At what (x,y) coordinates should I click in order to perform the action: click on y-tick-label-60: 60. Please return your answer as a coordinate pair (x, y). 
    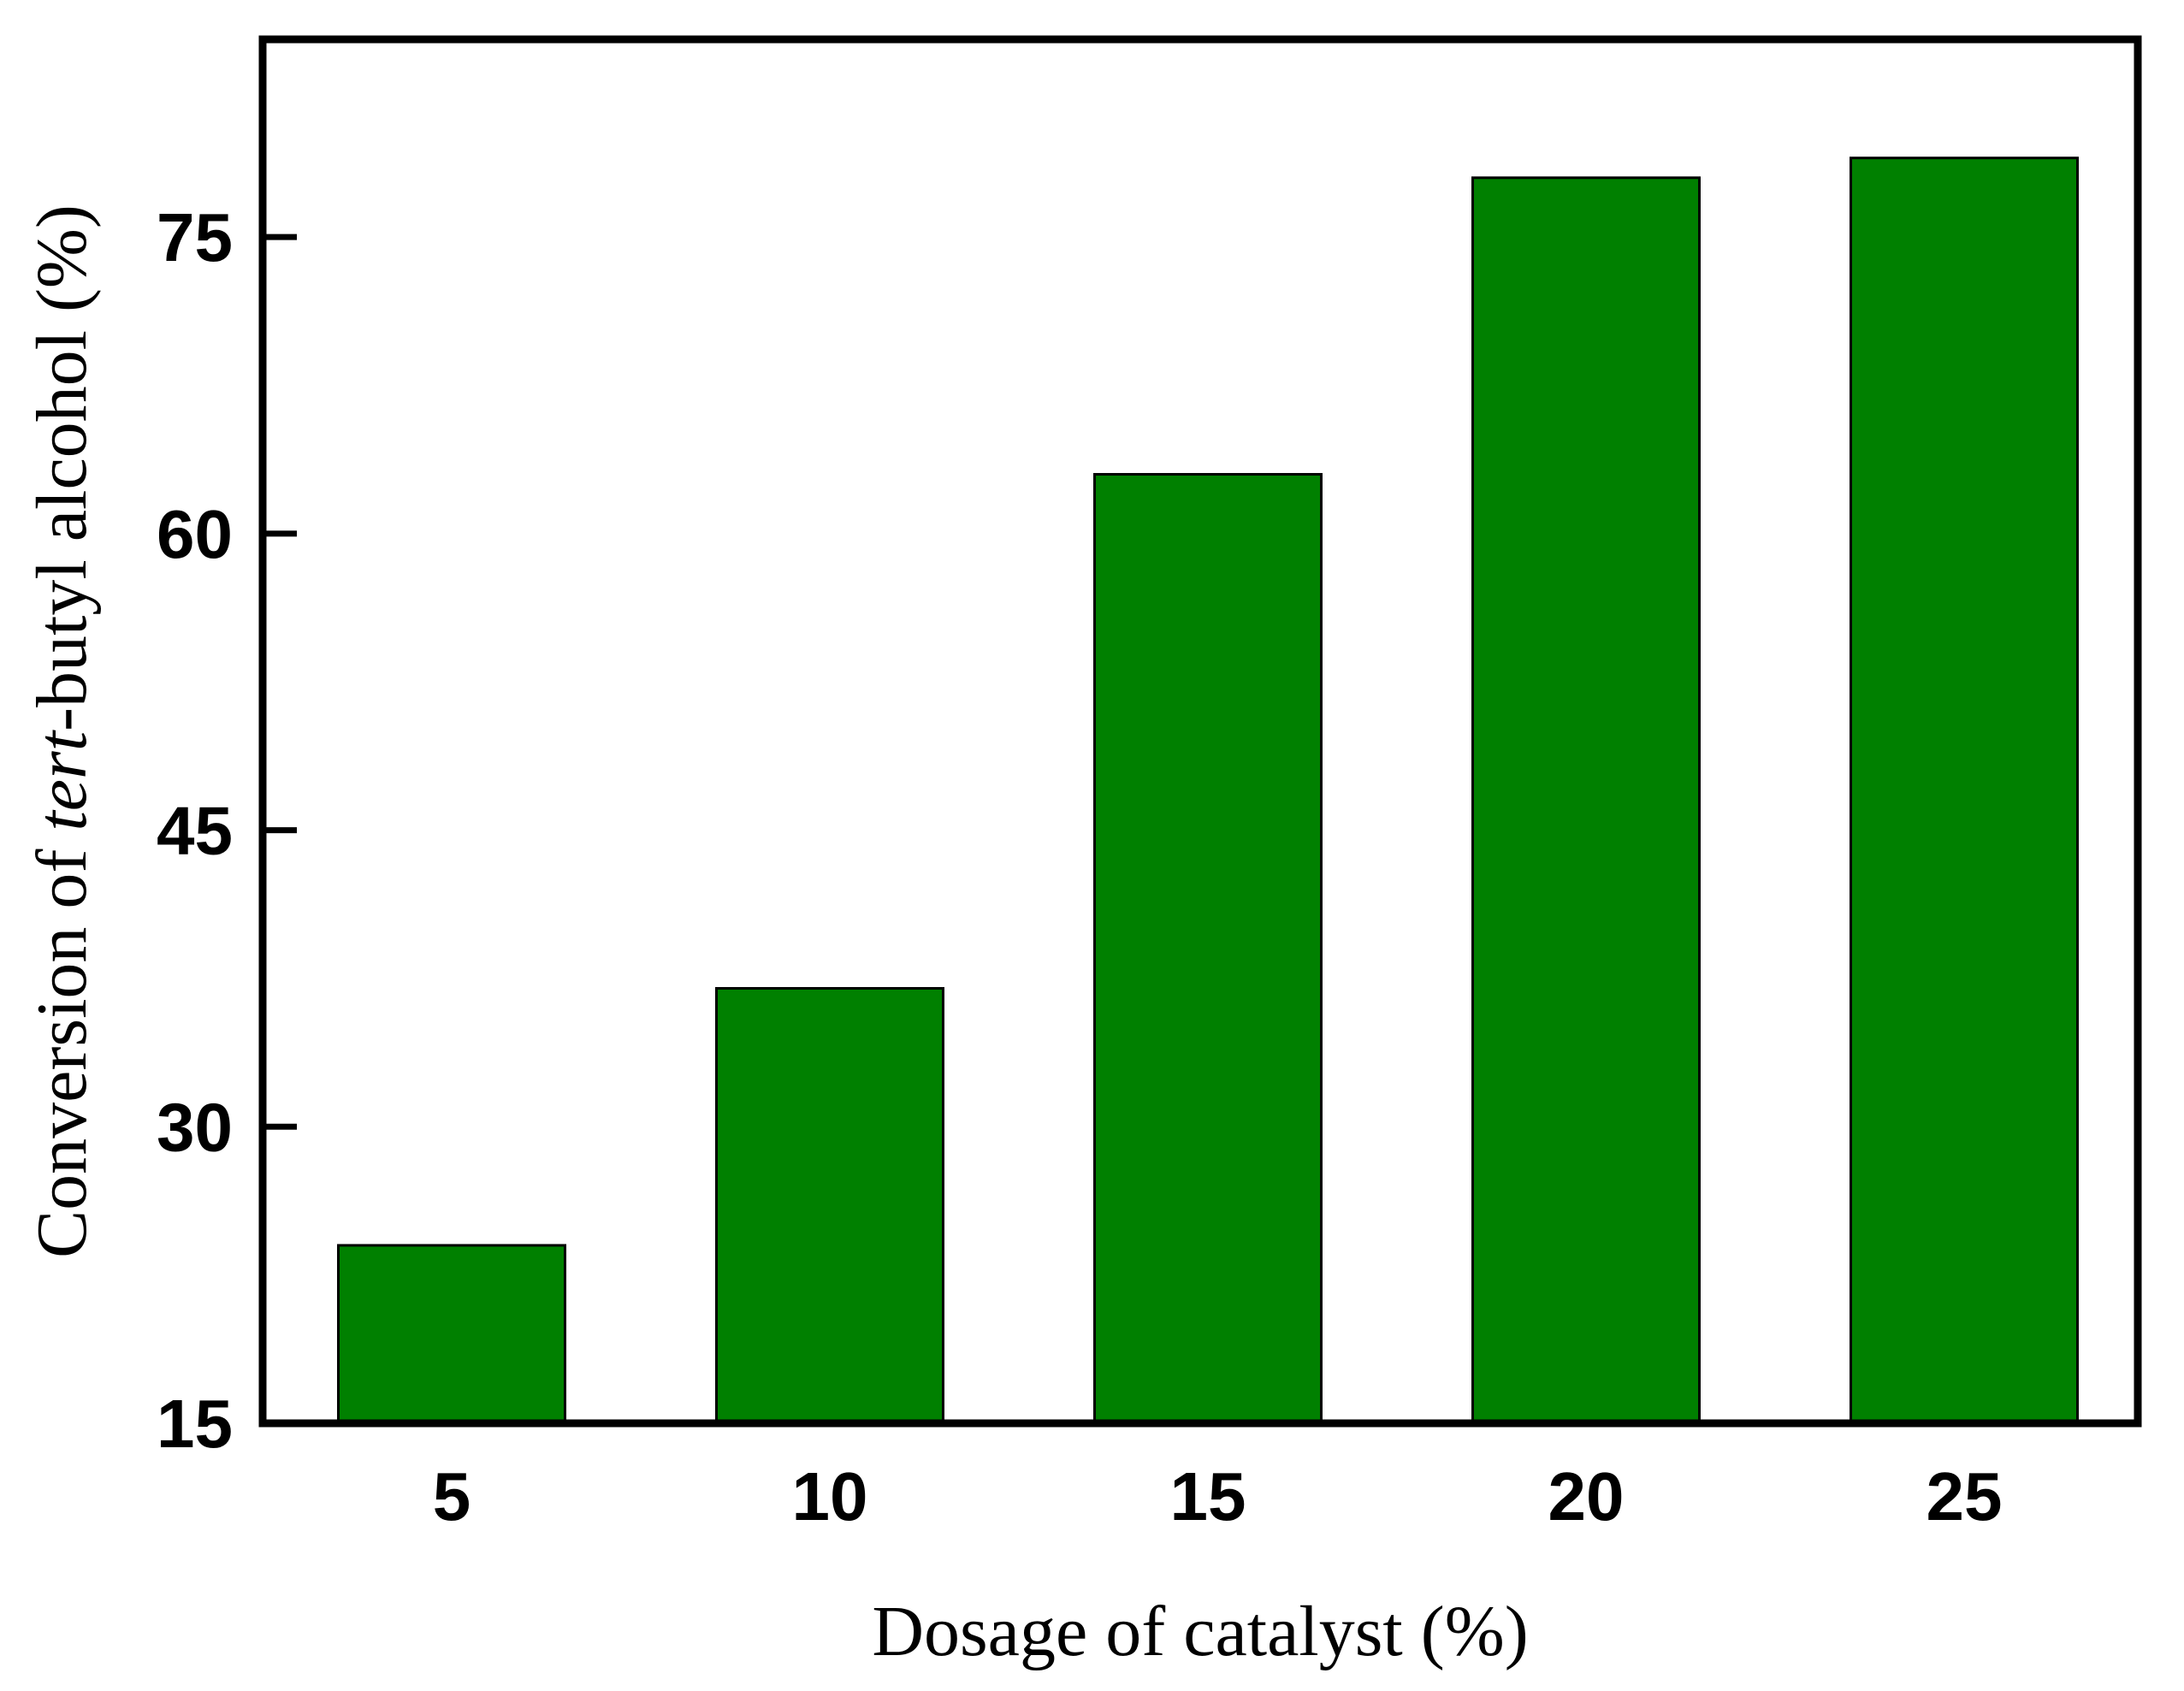
    Looking at the image, I should click on (195, 534).